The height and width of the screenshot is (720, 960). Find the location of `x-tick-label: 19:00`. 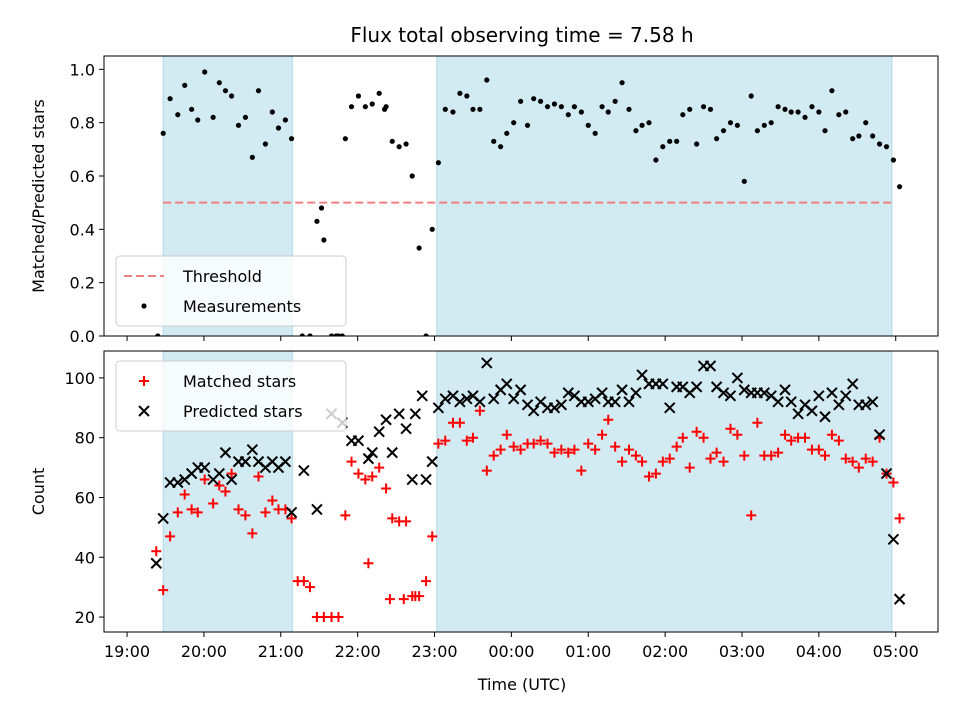

x-tick-label: 19:00 is located at coordinates (127, 651).